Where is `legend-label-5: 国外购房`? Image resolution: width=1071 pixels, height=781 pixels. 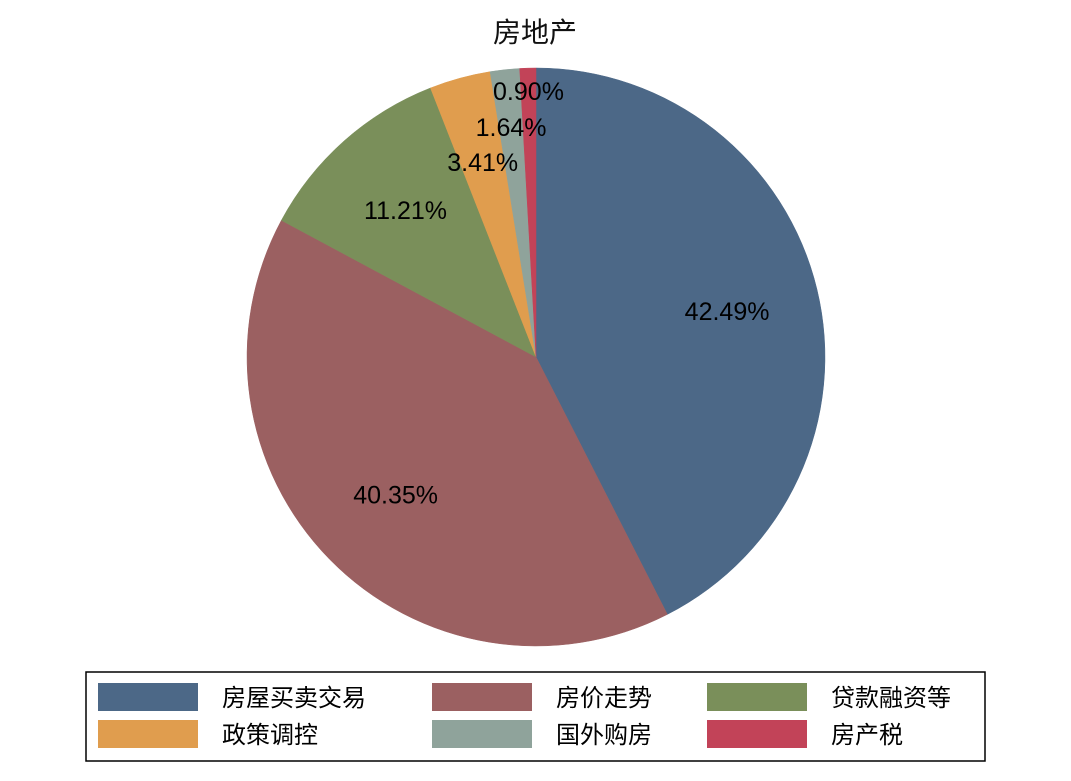 legend-label-5: 国外购房 is located at coordinates (604, 735).